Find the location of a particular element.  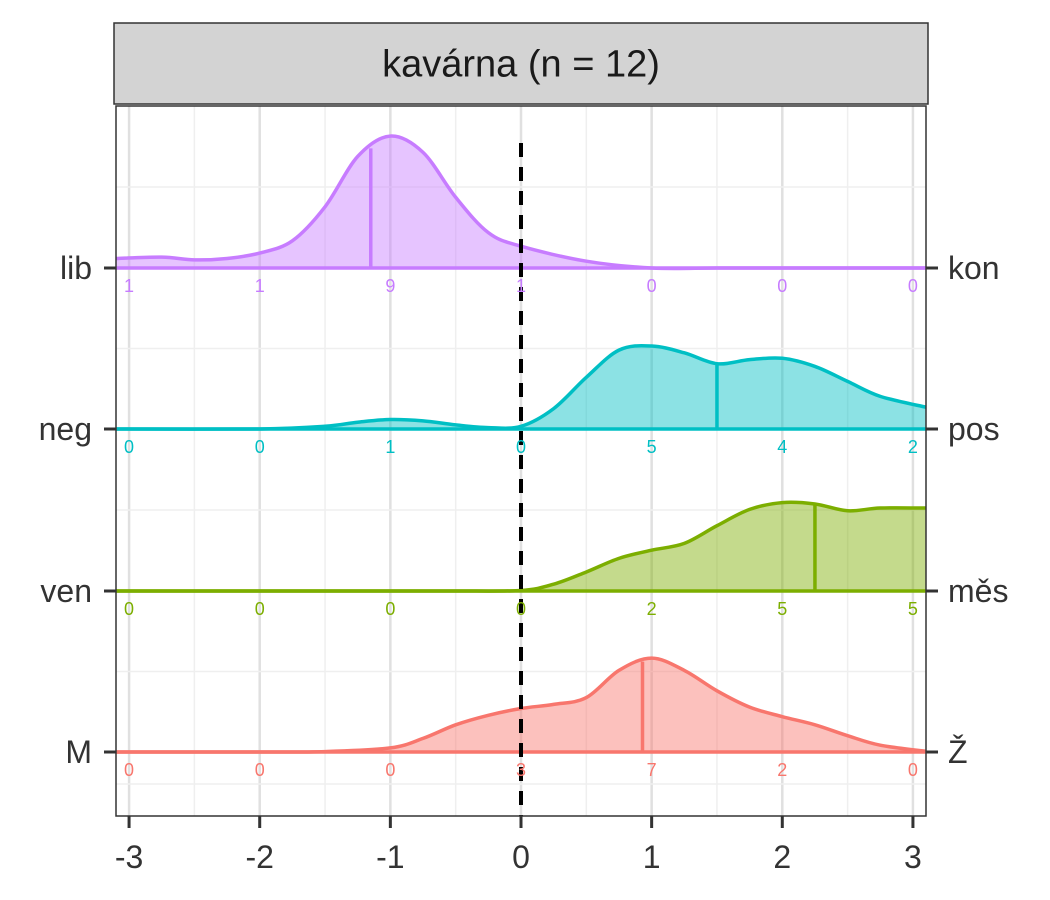

x-tick-label: -1 is located at coordinates (390, 857).